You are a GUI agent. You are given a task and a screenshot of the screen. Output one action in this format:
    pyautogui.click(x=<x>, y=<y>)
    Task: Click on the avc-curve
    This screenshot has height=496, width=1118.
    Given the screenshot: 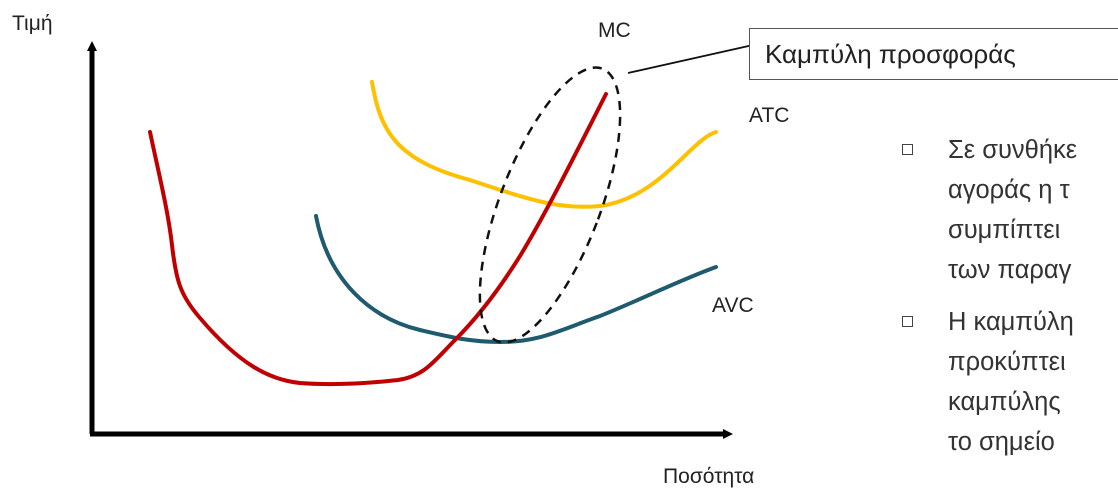 What is the action you would take?
    pyautogui.click(x=516, y=279)
    